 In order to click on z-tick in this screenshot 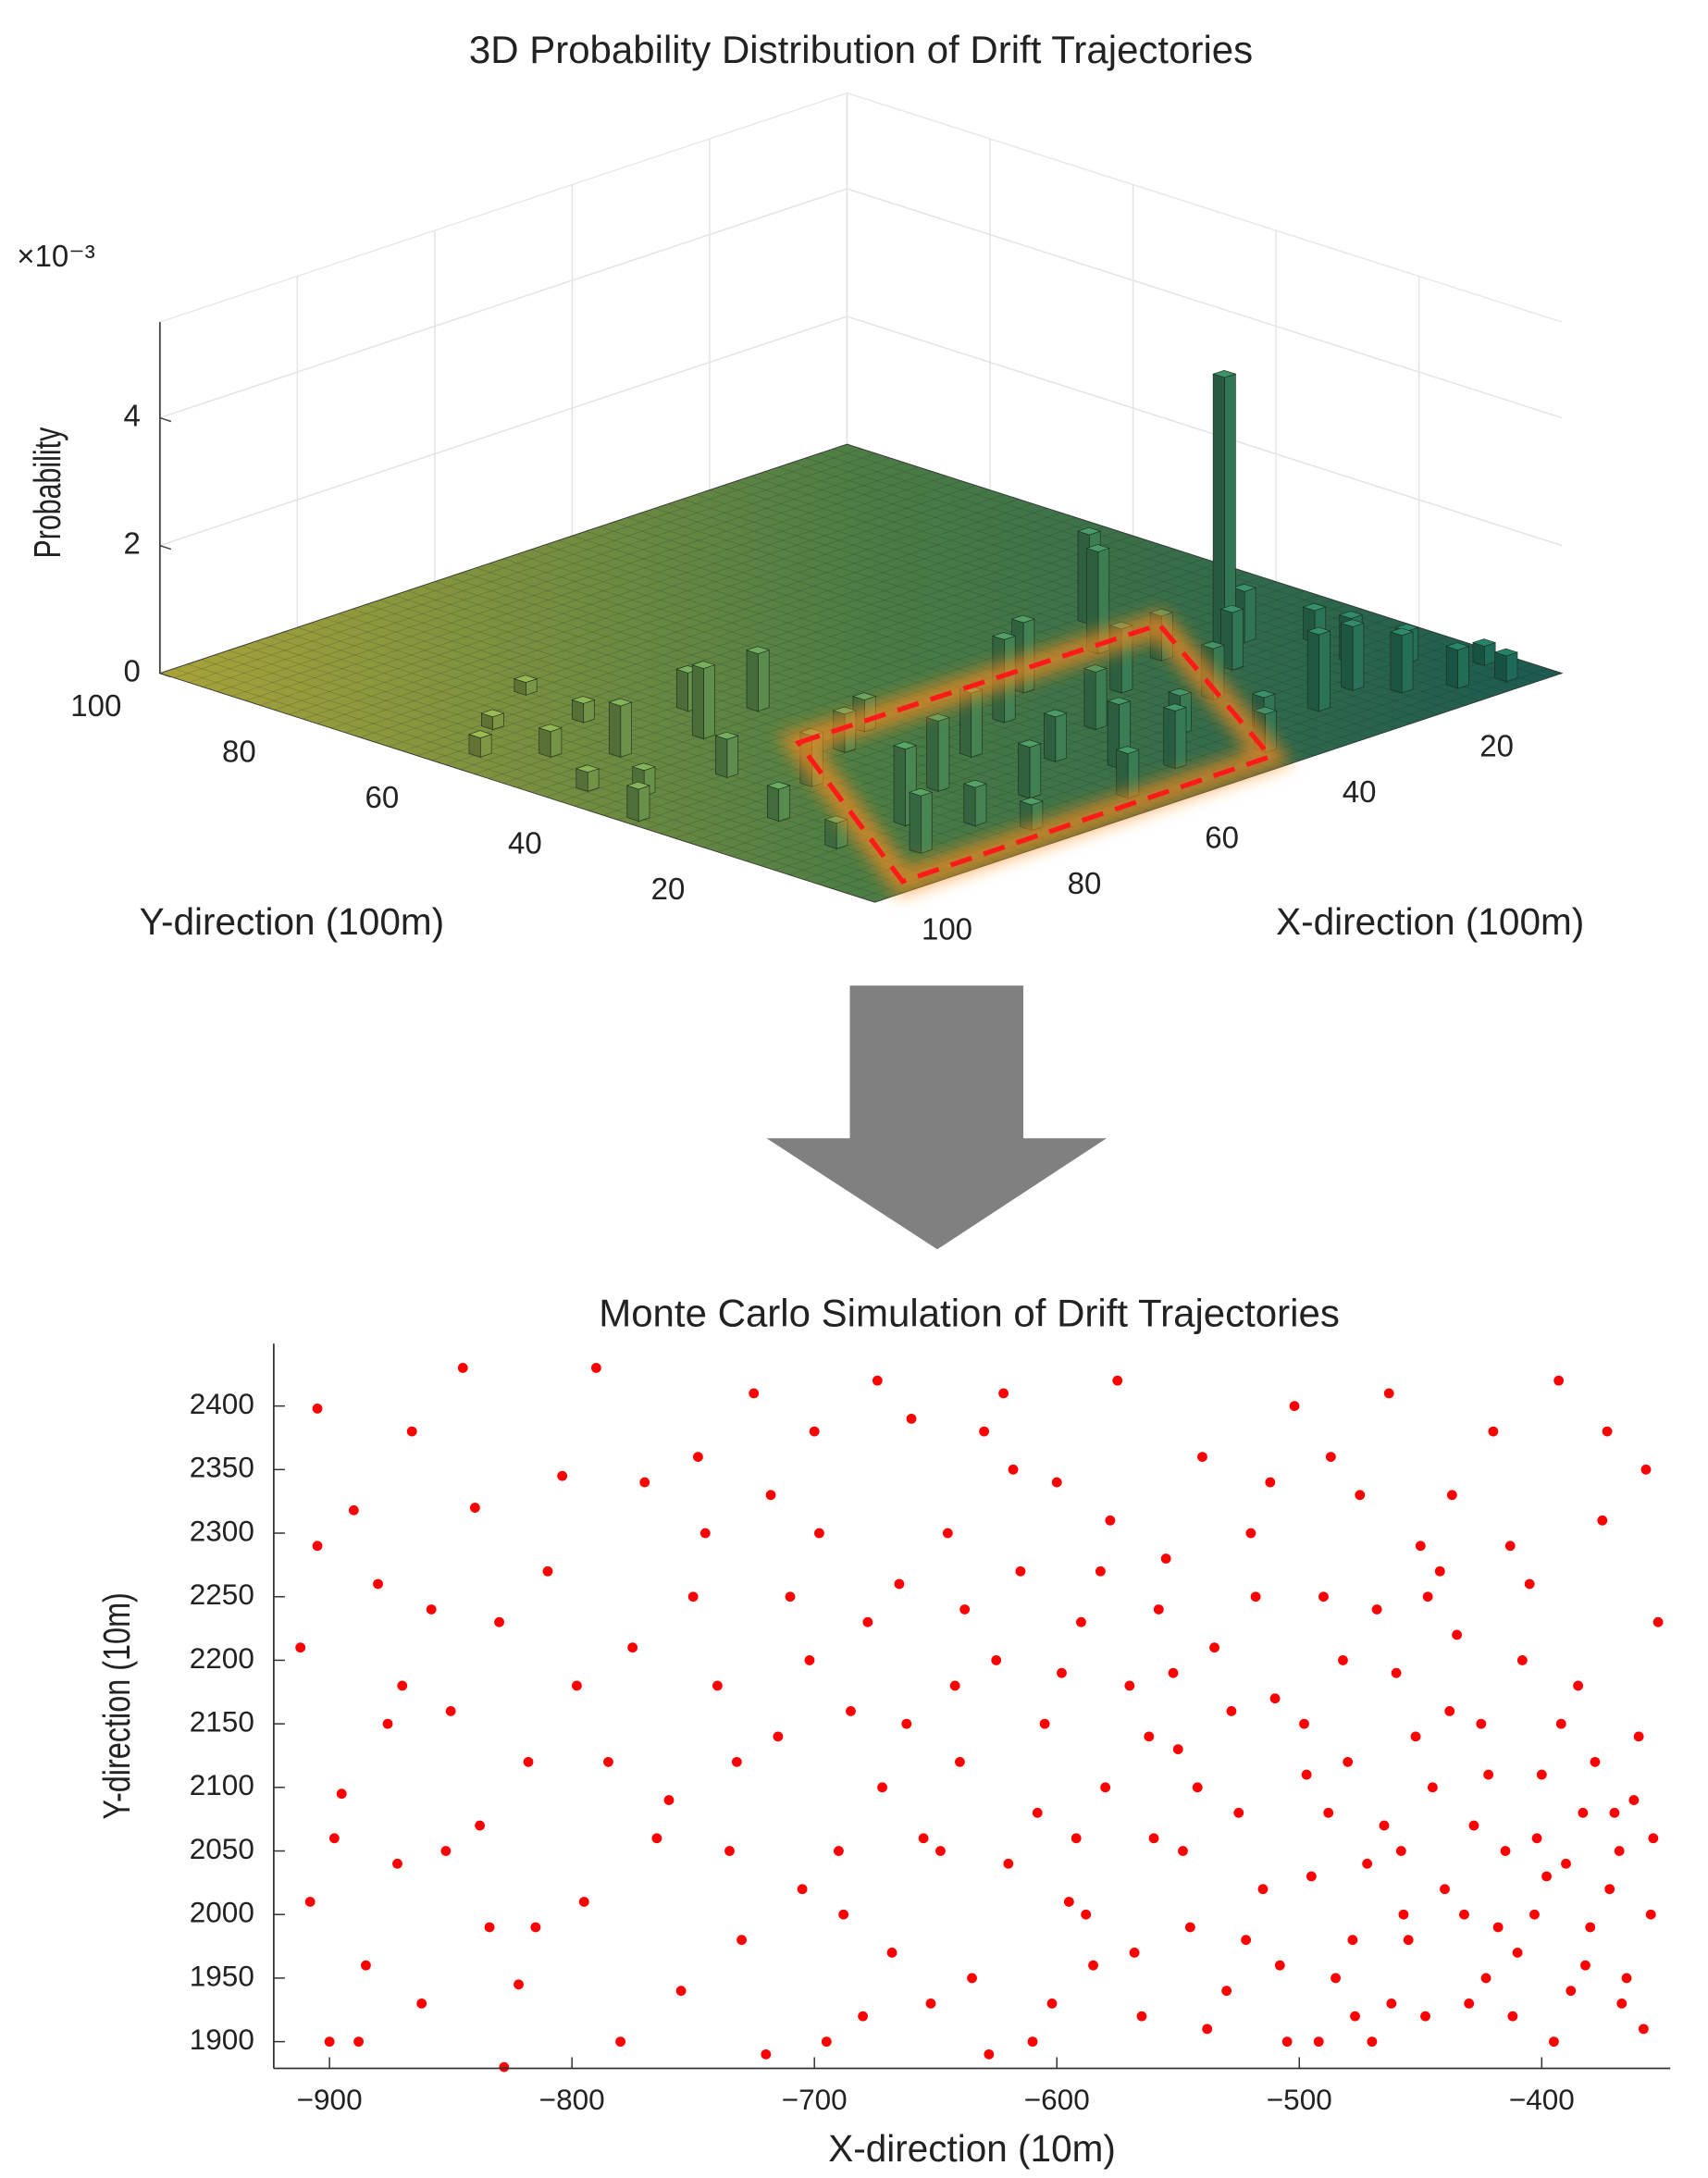, I will do `click(165, 420)`.